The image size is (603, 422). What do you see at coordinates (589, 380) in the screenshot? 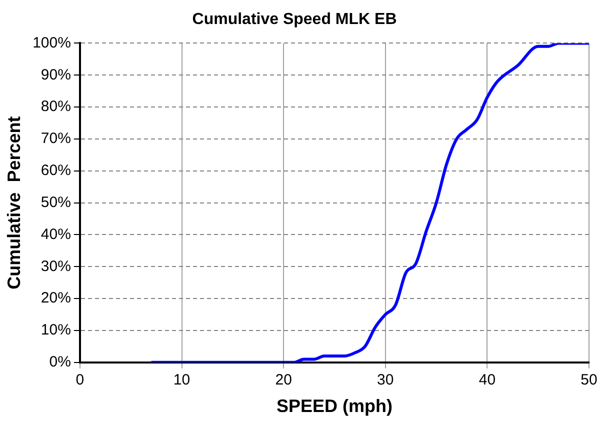
I see `x-tick-label: 50` at bounding box center [589, 380].